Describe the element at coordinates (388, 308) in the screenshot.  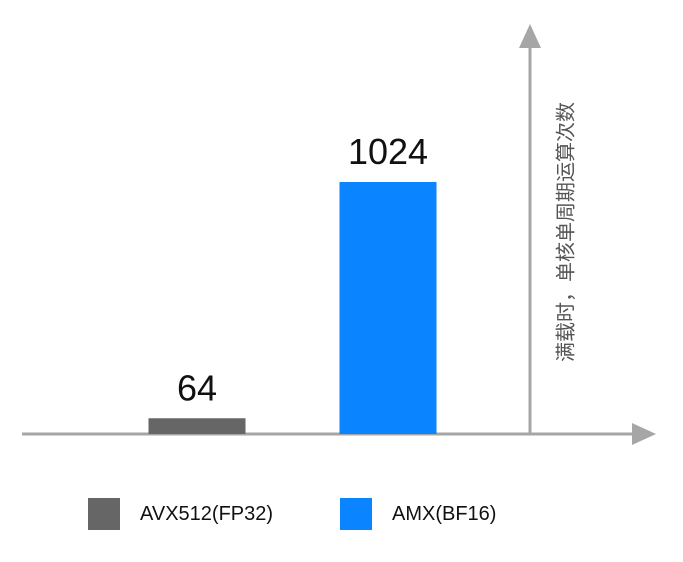
I see `bar-amx` at that location.